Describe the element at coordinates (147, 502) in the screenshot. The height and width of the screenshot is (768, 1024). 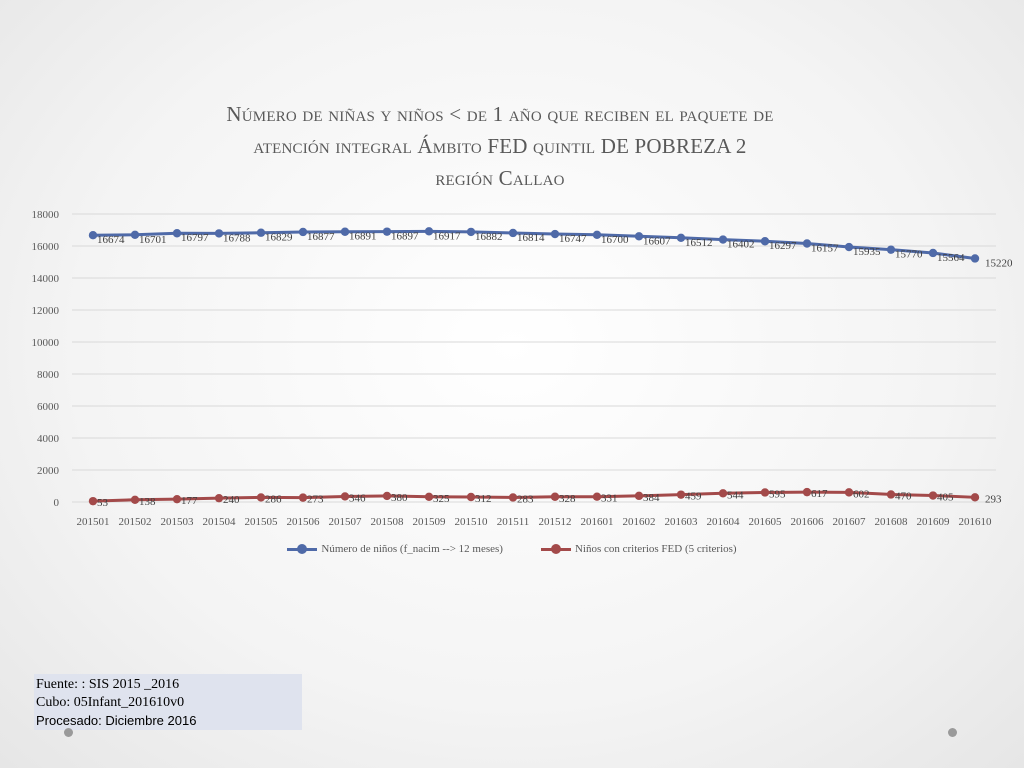
I see `data-label-s1-1: 138` at that location.